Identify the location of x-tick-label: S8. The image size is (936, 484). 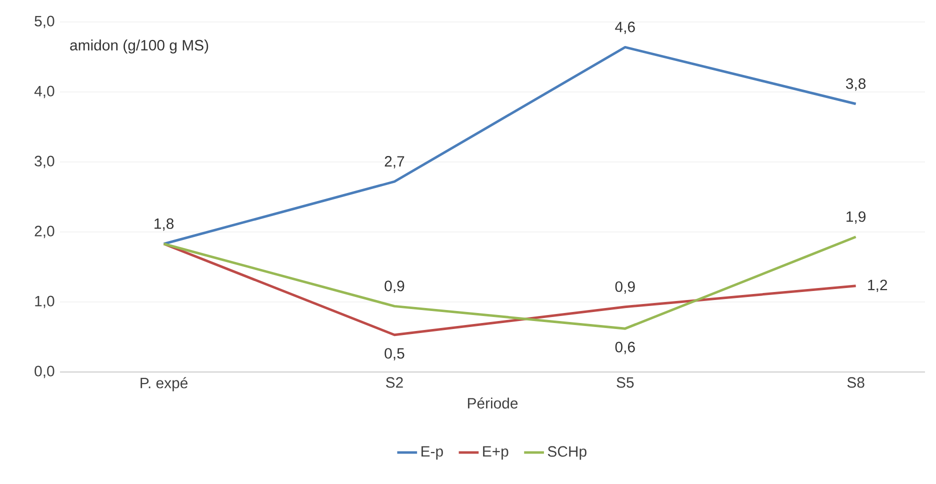
(855, 382).